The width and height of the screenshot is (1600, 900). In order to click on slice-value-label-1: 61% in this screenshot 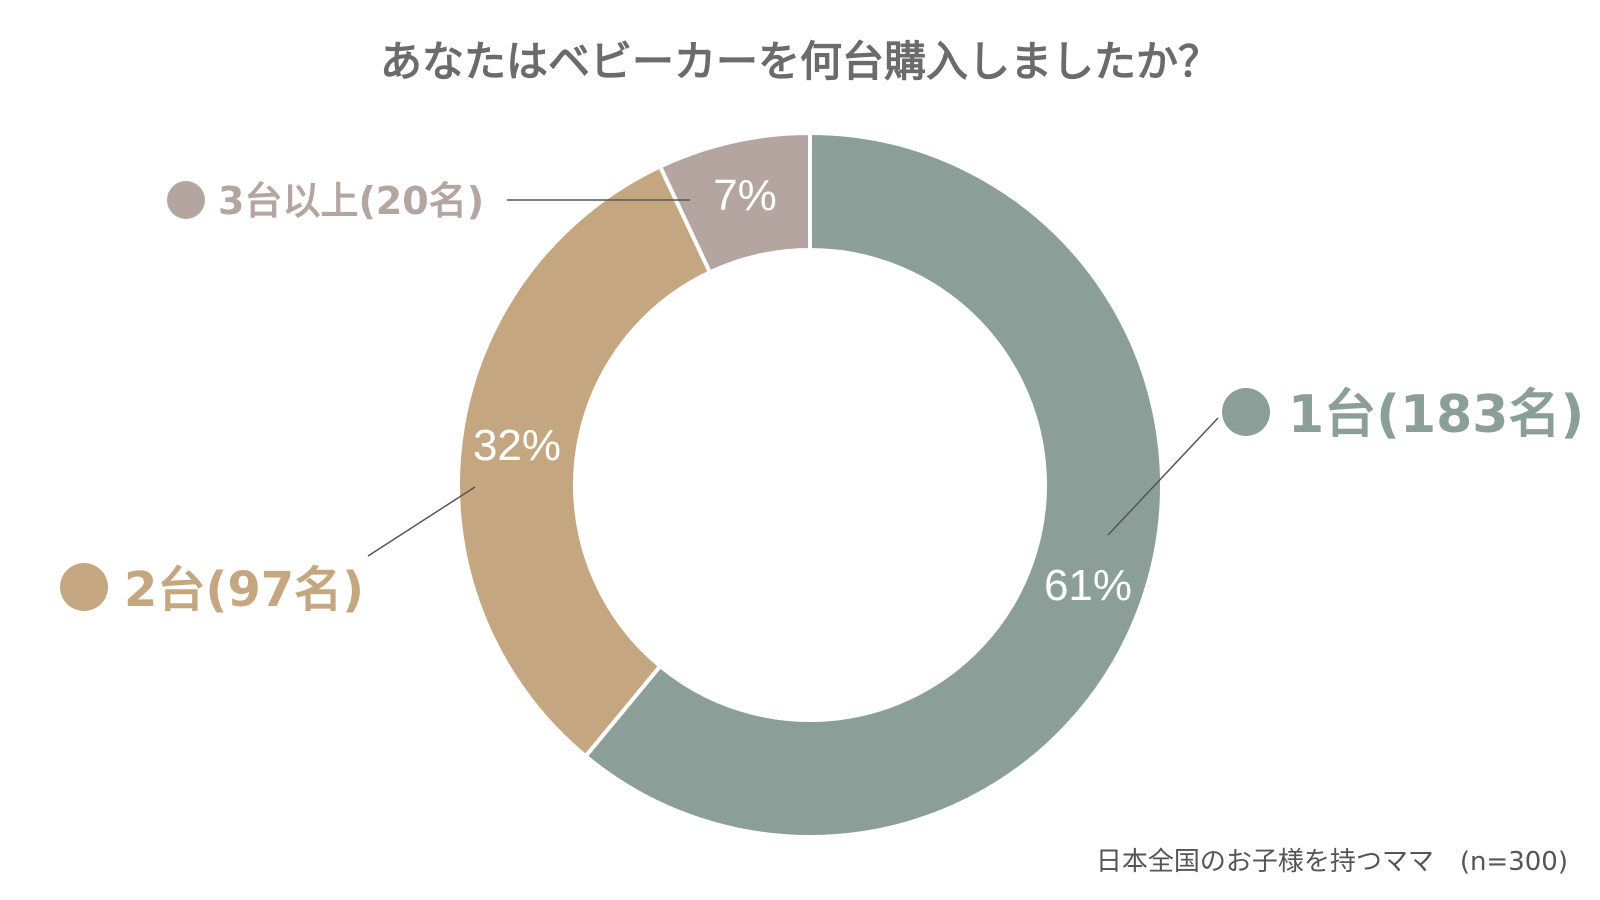, I will do `click(1088, 585)`.